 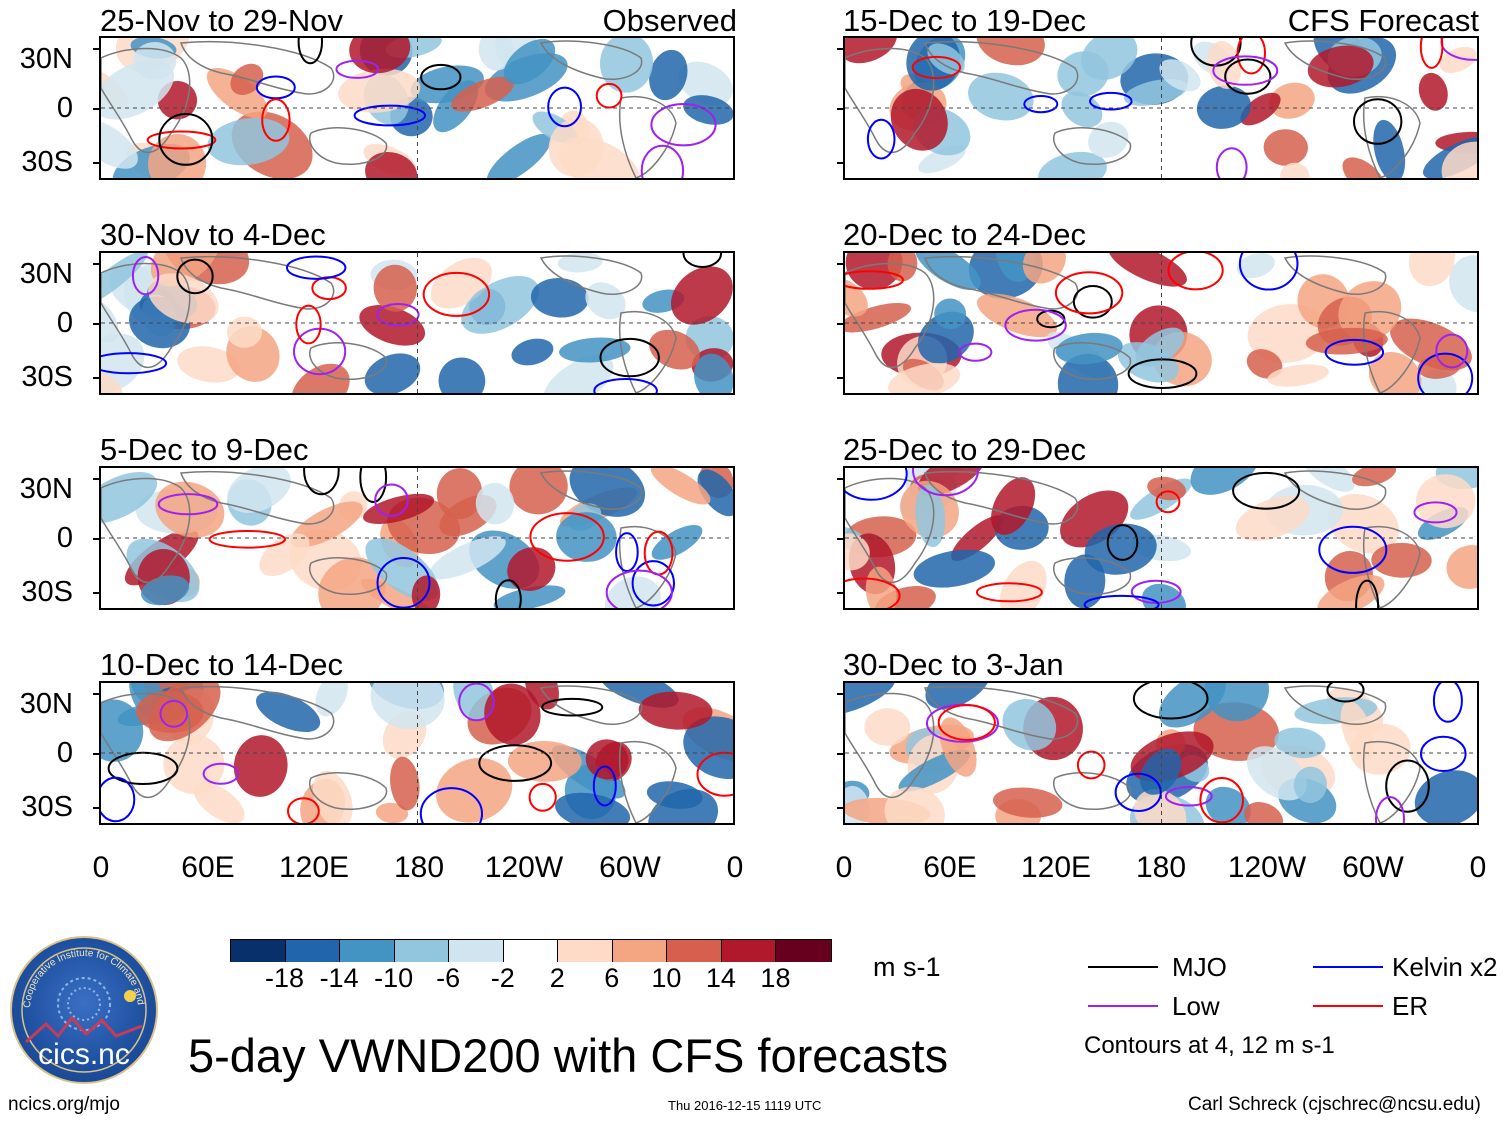 I want to click on colorbar-units: m s-1, so click(x=907, y=967).